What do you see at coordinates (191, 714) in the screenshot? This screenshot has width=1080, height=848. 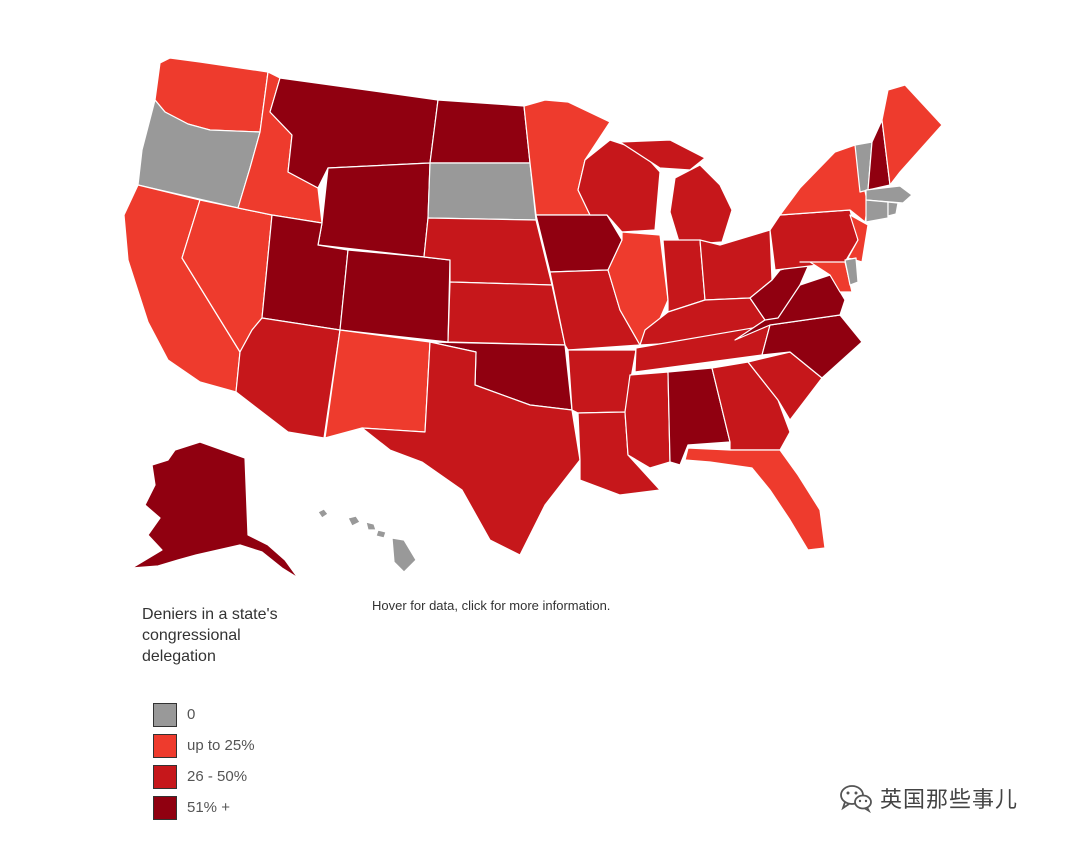 I see `legend-label: 0` at bounding box center [191, 714].